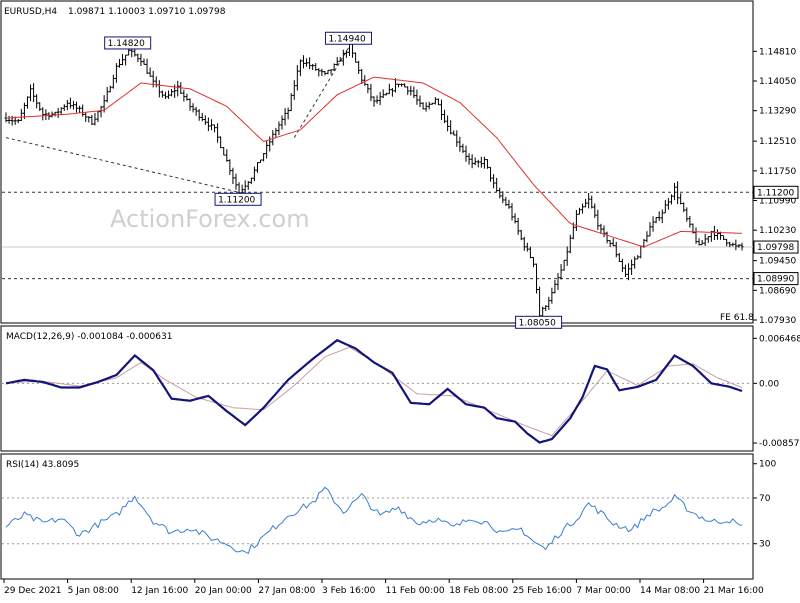 This screenshot has height=603, width=800. Describe the element at coordinates (777, 82) in the screenshot. I see `price-y-tick-label: 1.14050` at that location.